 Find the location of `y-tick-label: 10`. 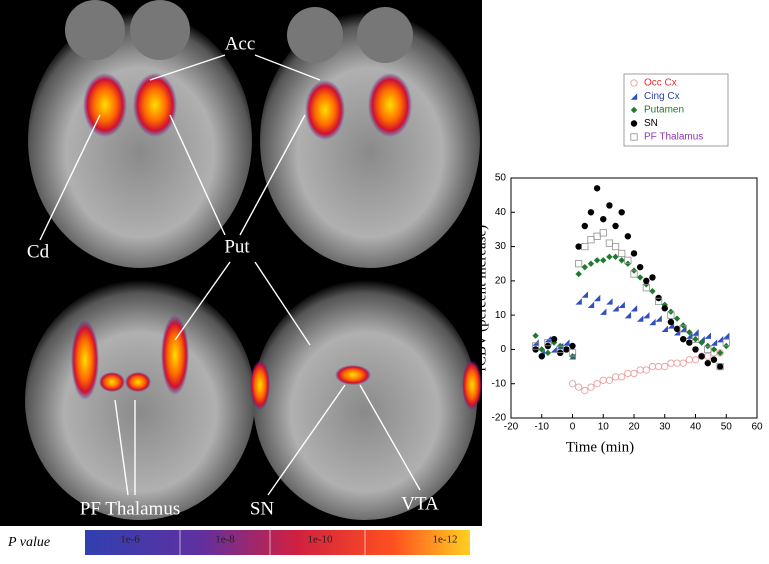

y-tick-label: 10 is located at coordinates (501, 315).